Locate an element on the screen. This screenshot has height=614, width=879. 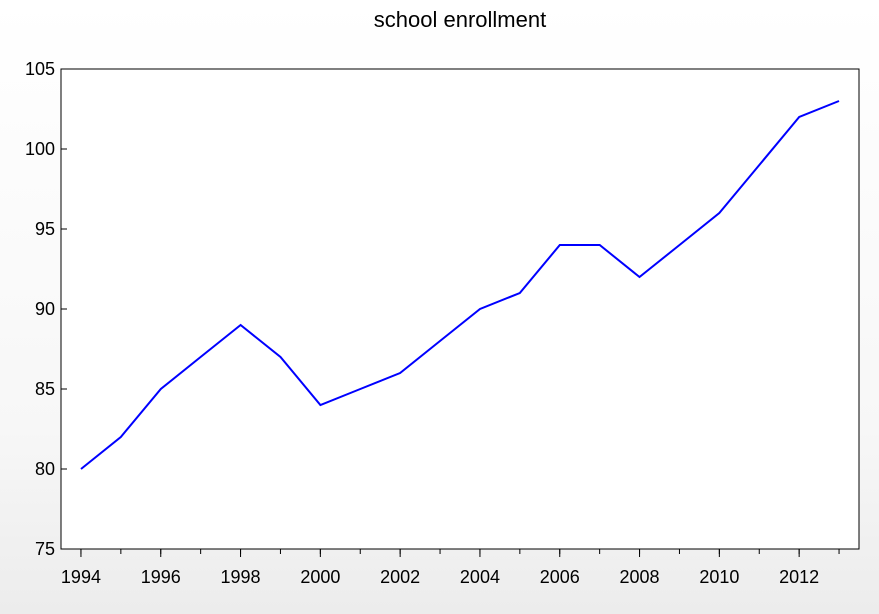
y-tick-label: 105 is located at coordinates (40, 69).